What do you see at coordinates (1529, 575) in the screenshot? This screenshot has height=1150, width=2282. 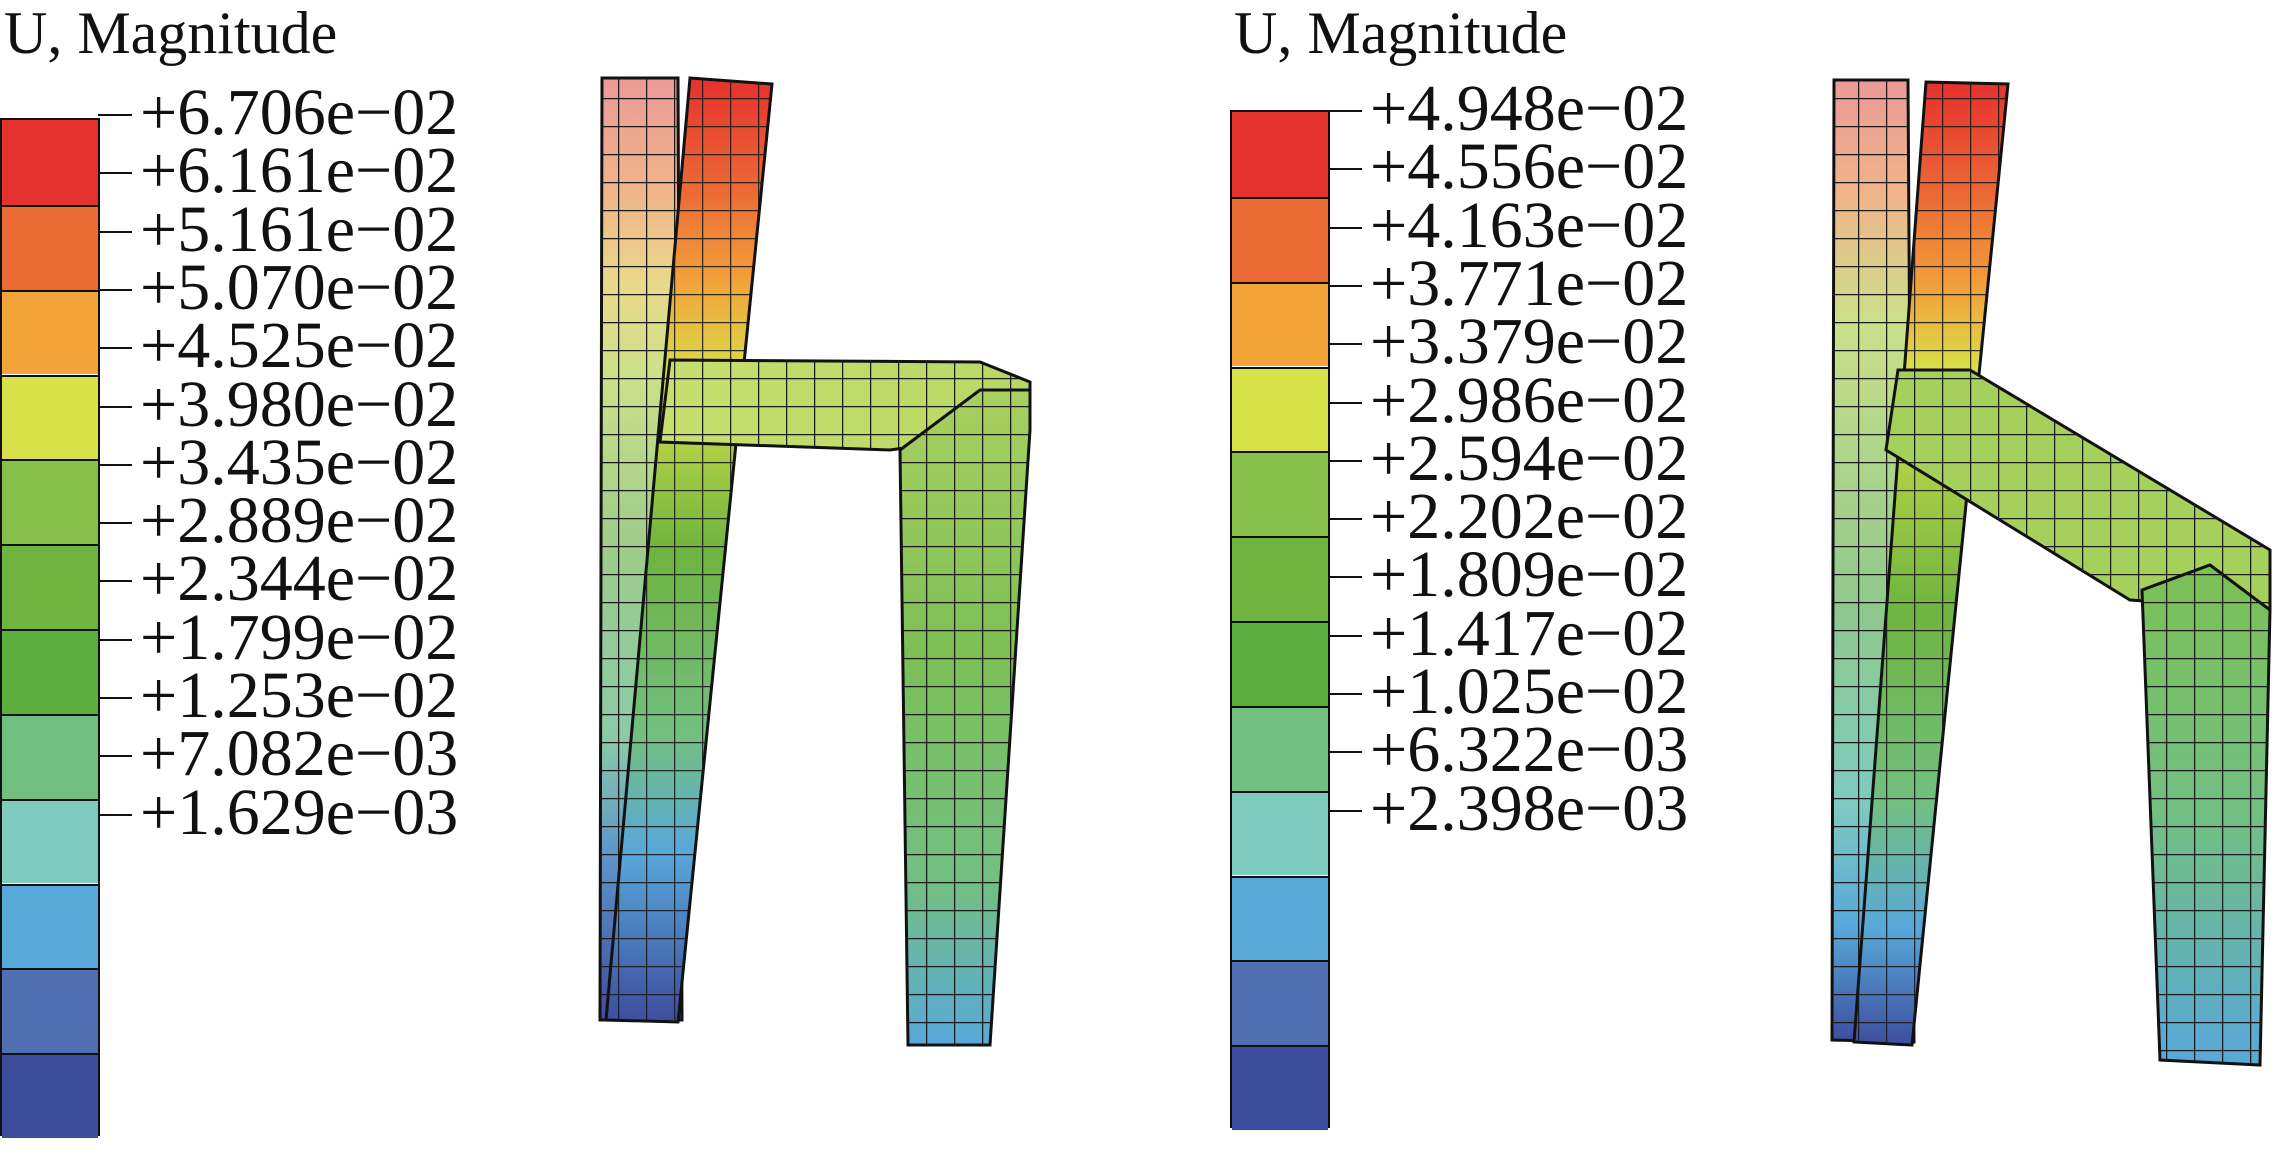 I see `legend-label: +1.809e−02` at bounding box center [1529, 575].